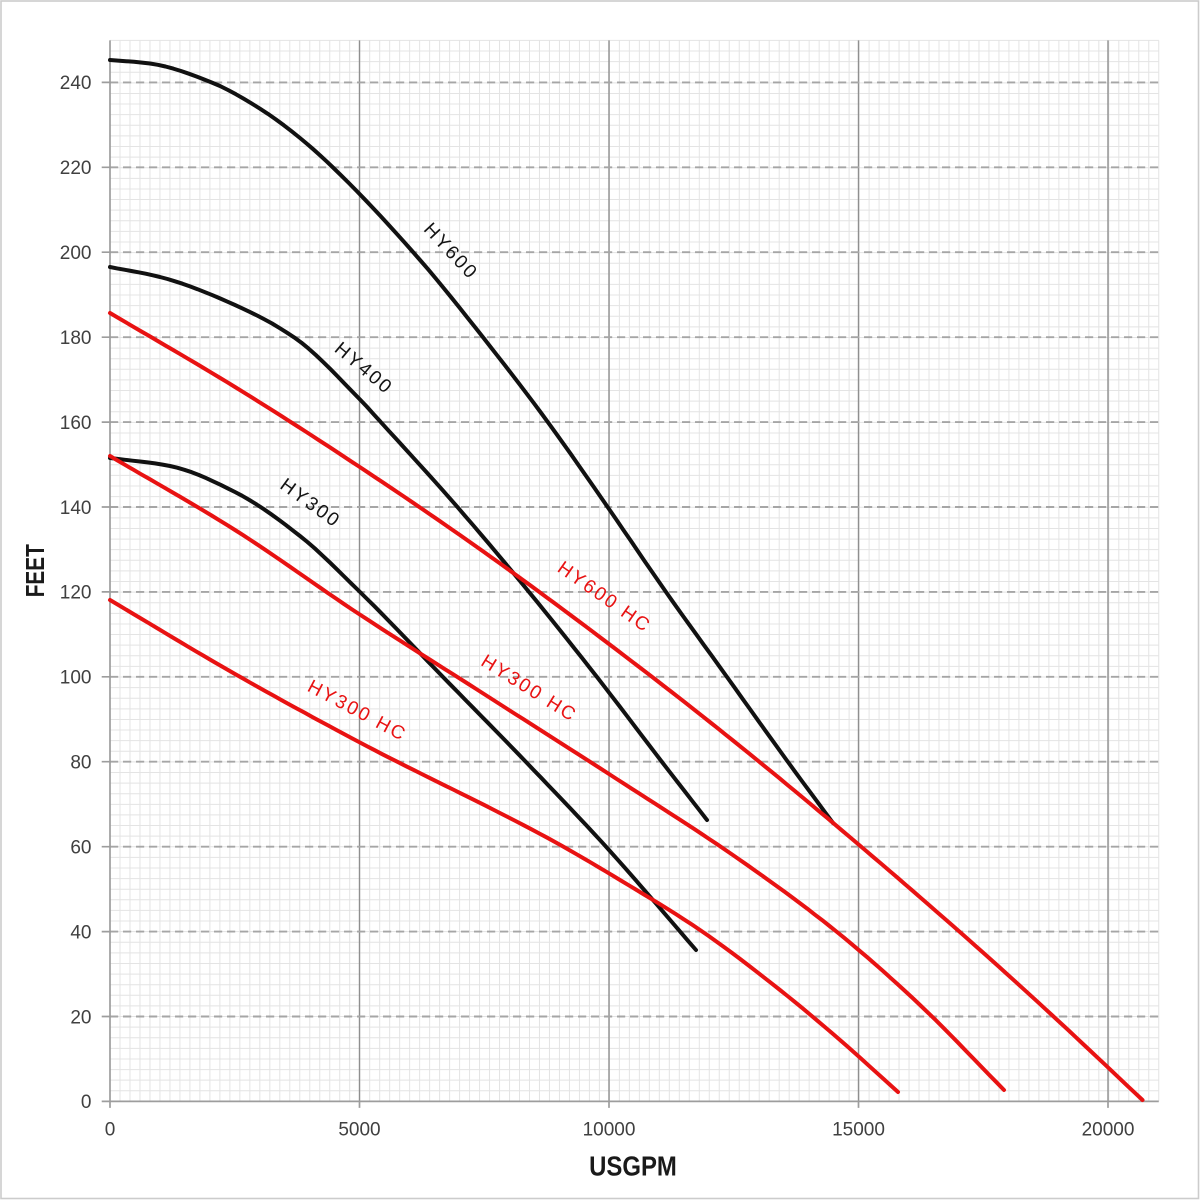 The height and width of the screenshot is (1200, 1200). Describe the element at coordinates (80, 763) in the screenshot. I see `svg-text: 80` at that location.